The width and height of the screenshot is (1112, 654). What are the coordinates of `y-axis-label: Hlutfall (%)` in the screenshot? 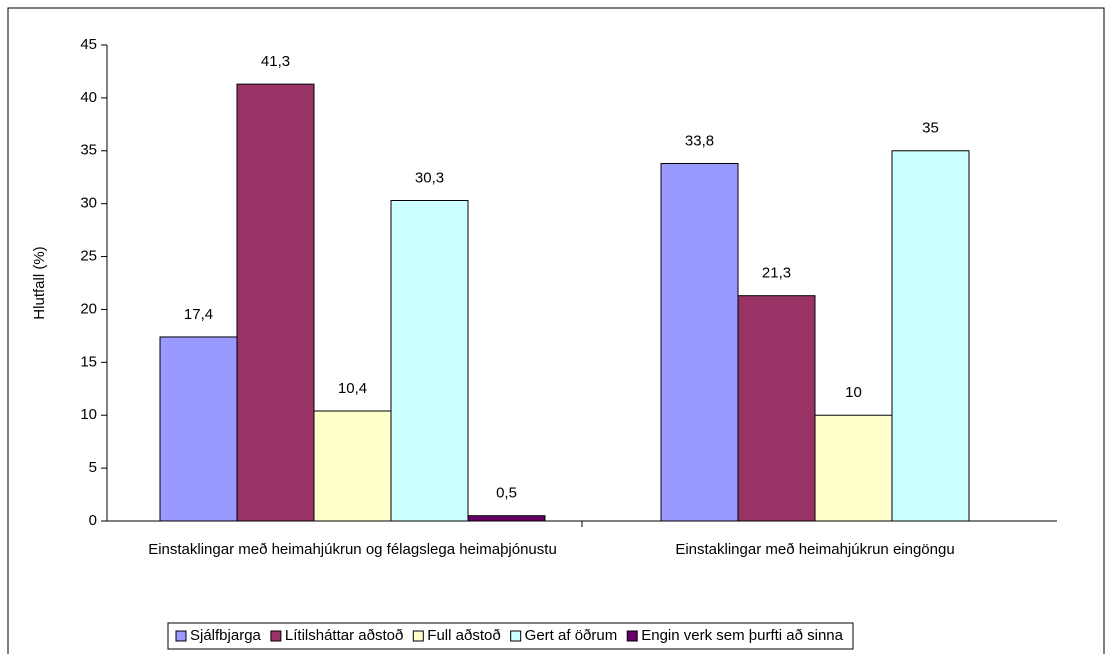 It's located at (39, 282).